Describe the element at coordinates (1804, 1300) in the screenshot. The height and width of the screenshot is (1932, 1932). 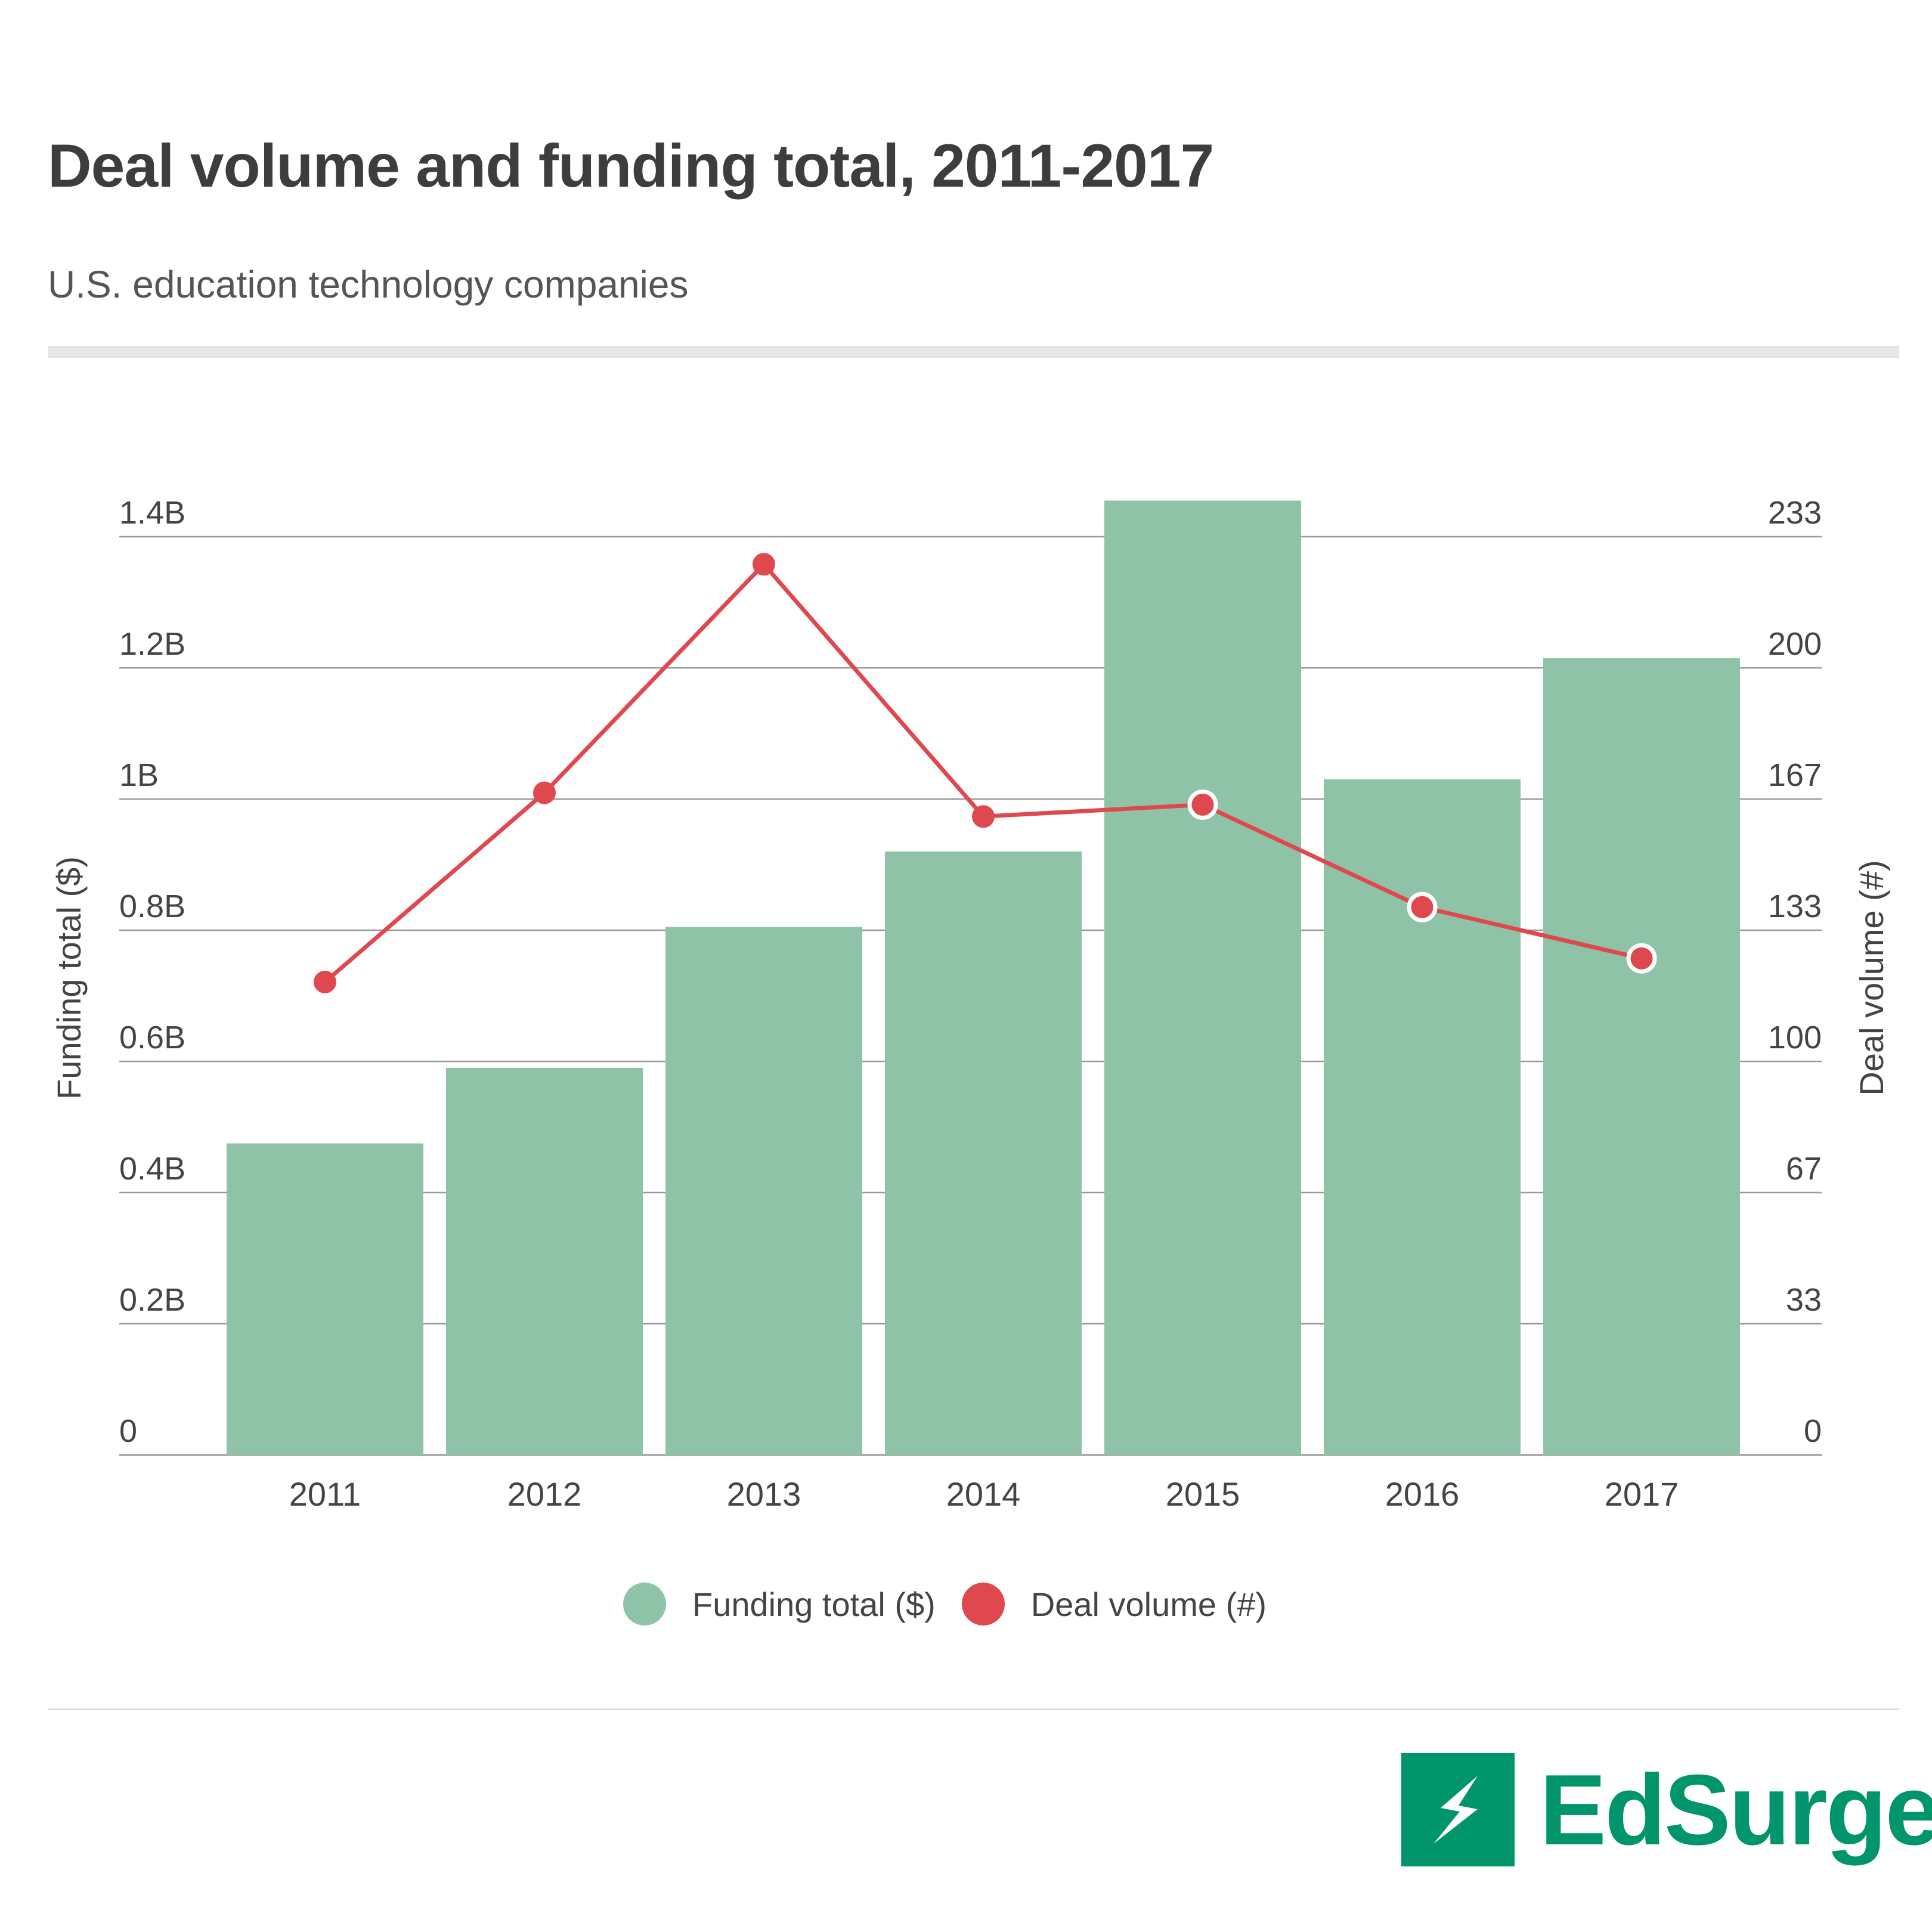
I see `y2-tick-label: 33` at that location.